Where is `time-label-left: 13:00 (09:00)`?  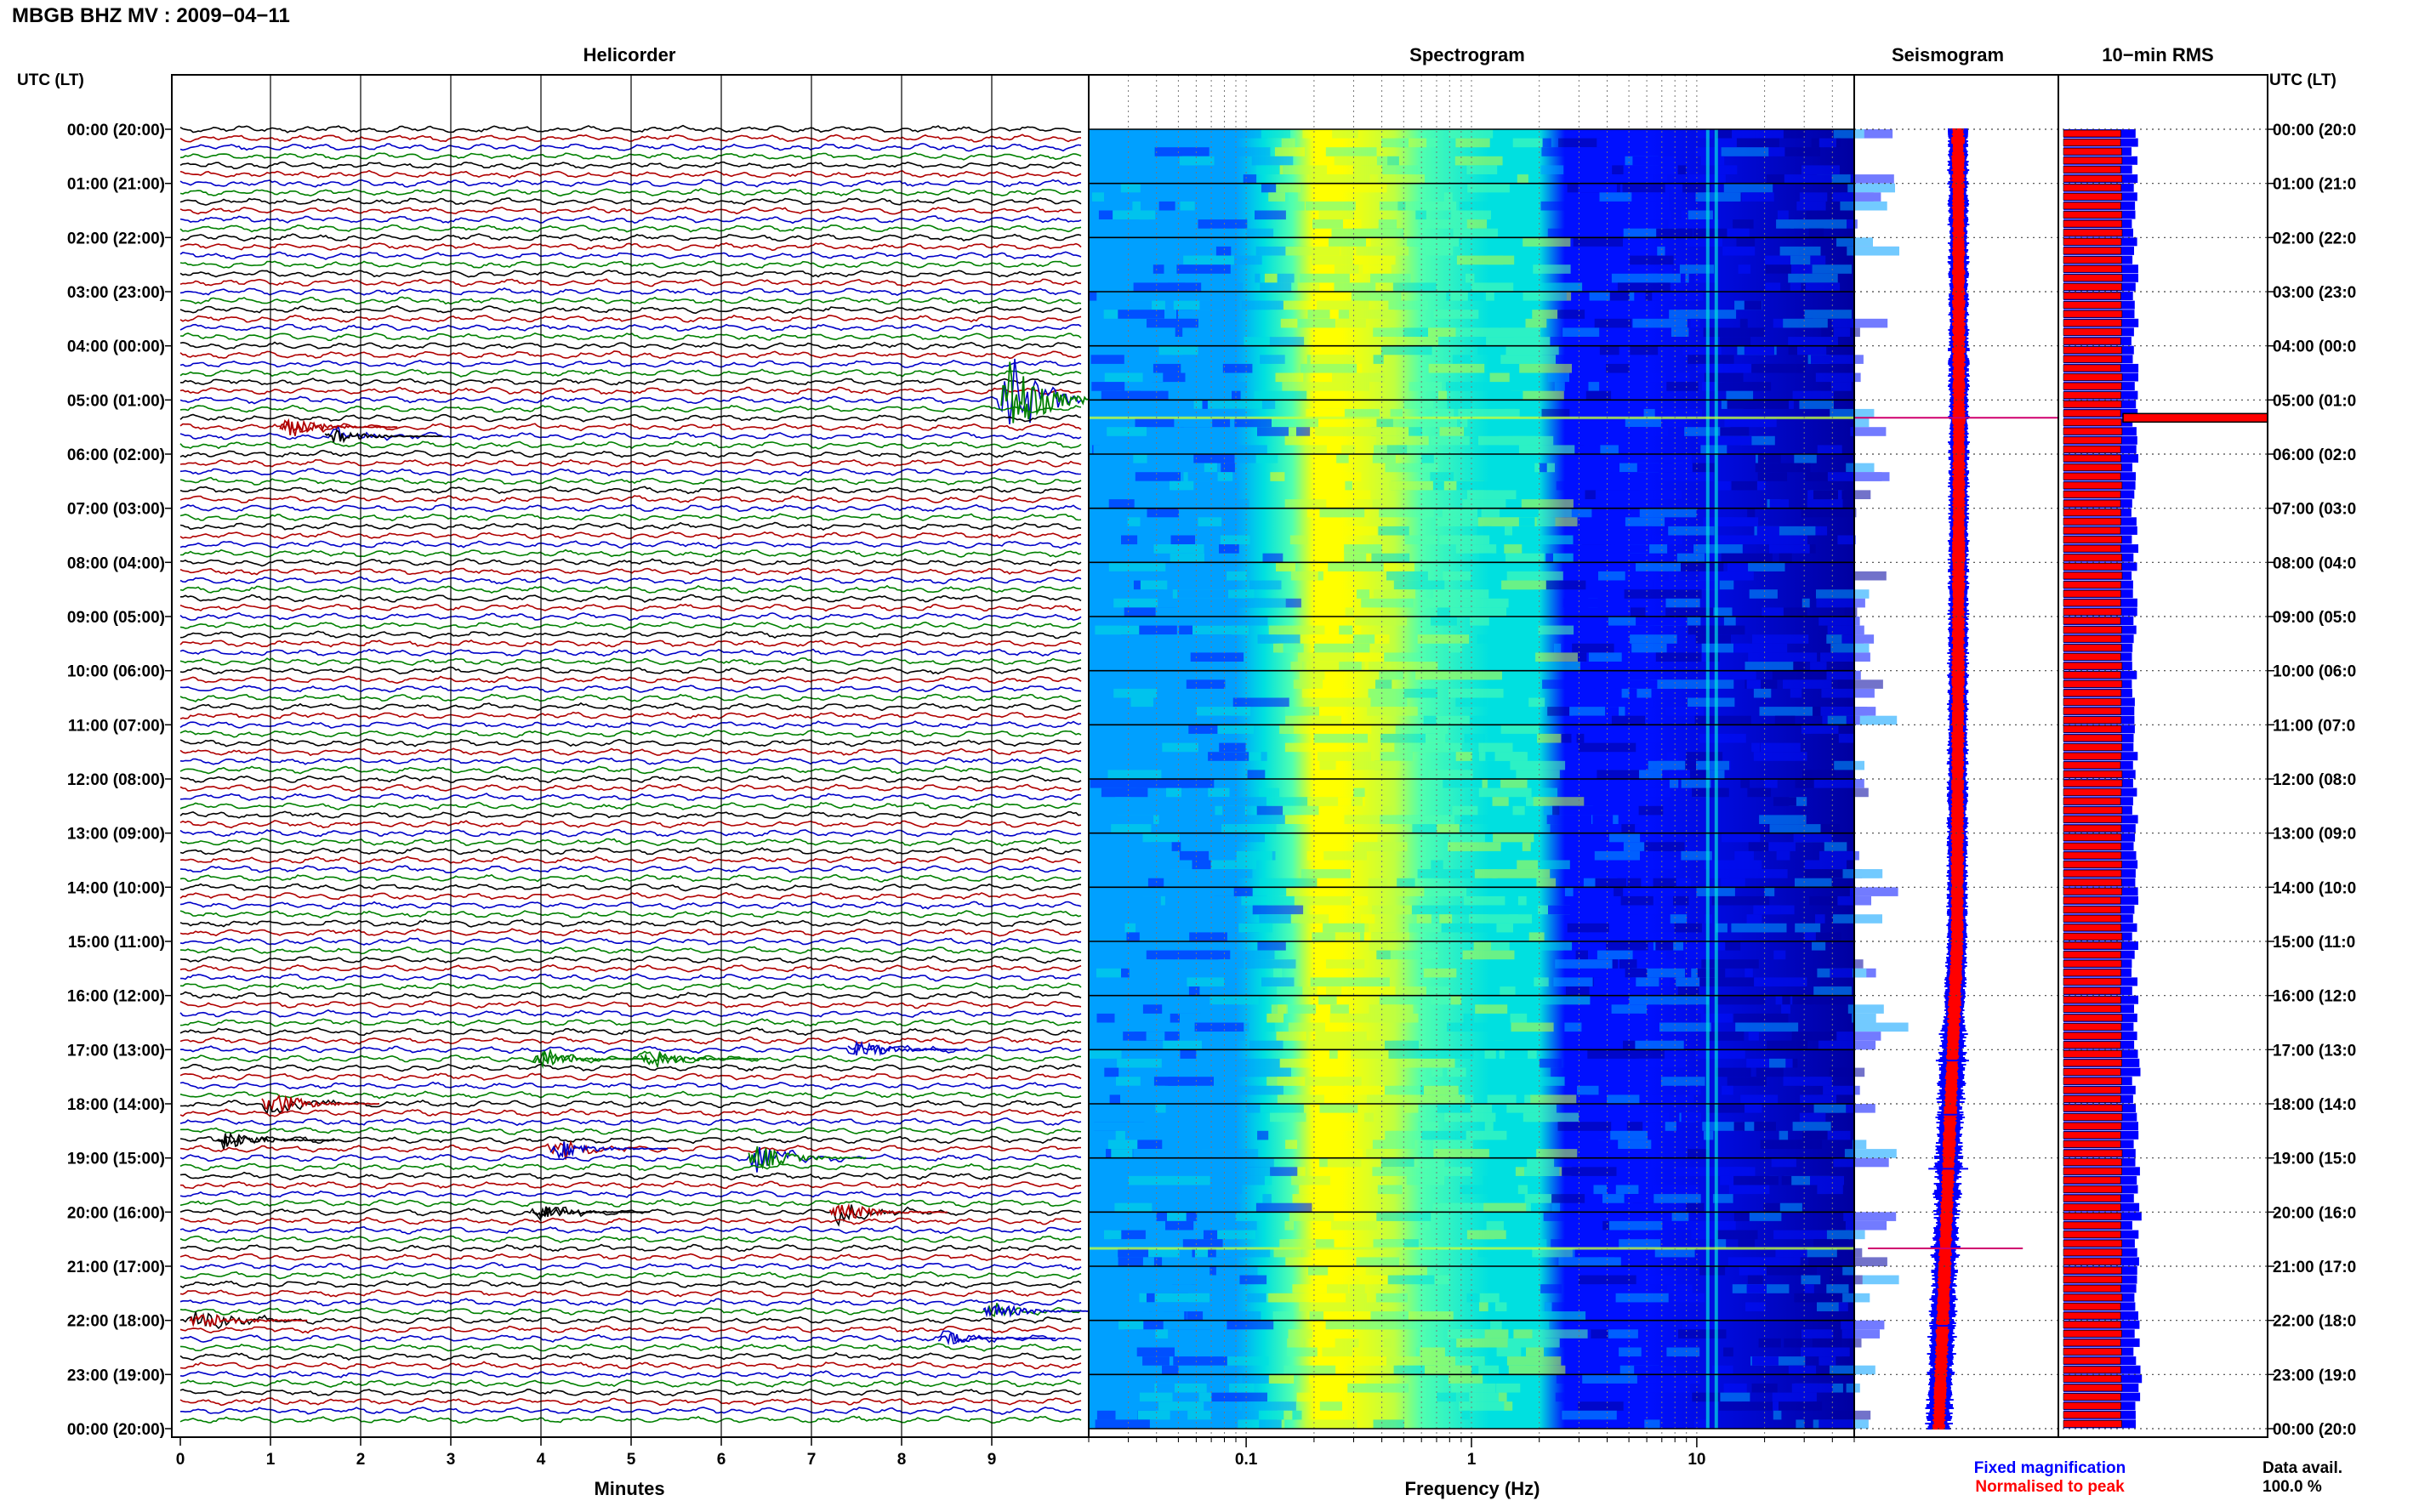
time-label-left: 13:00 (09:00) is located at coordinates (116, 835).